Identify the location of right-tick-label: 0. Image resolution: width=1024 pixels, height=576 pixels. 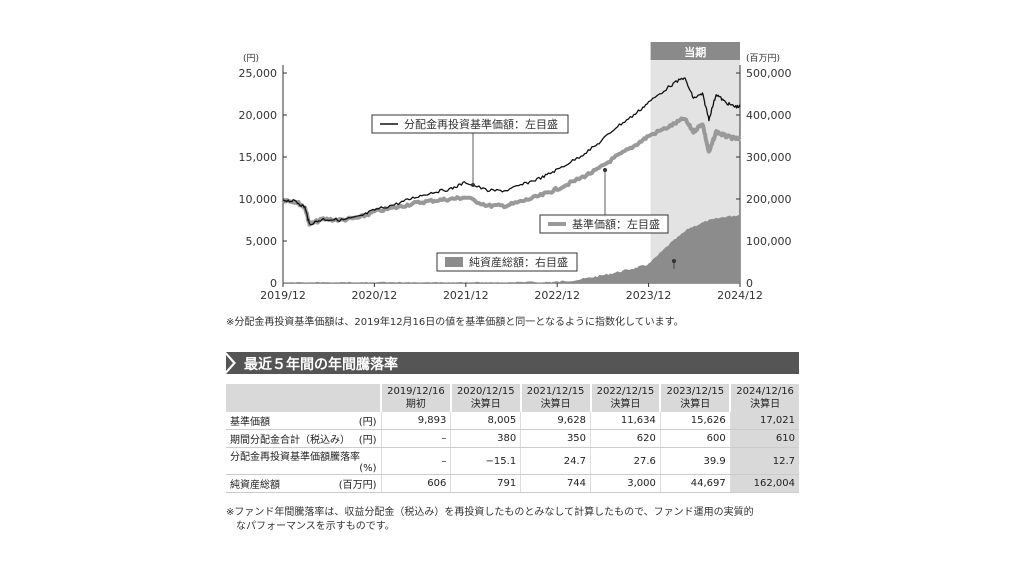
(749, 283).